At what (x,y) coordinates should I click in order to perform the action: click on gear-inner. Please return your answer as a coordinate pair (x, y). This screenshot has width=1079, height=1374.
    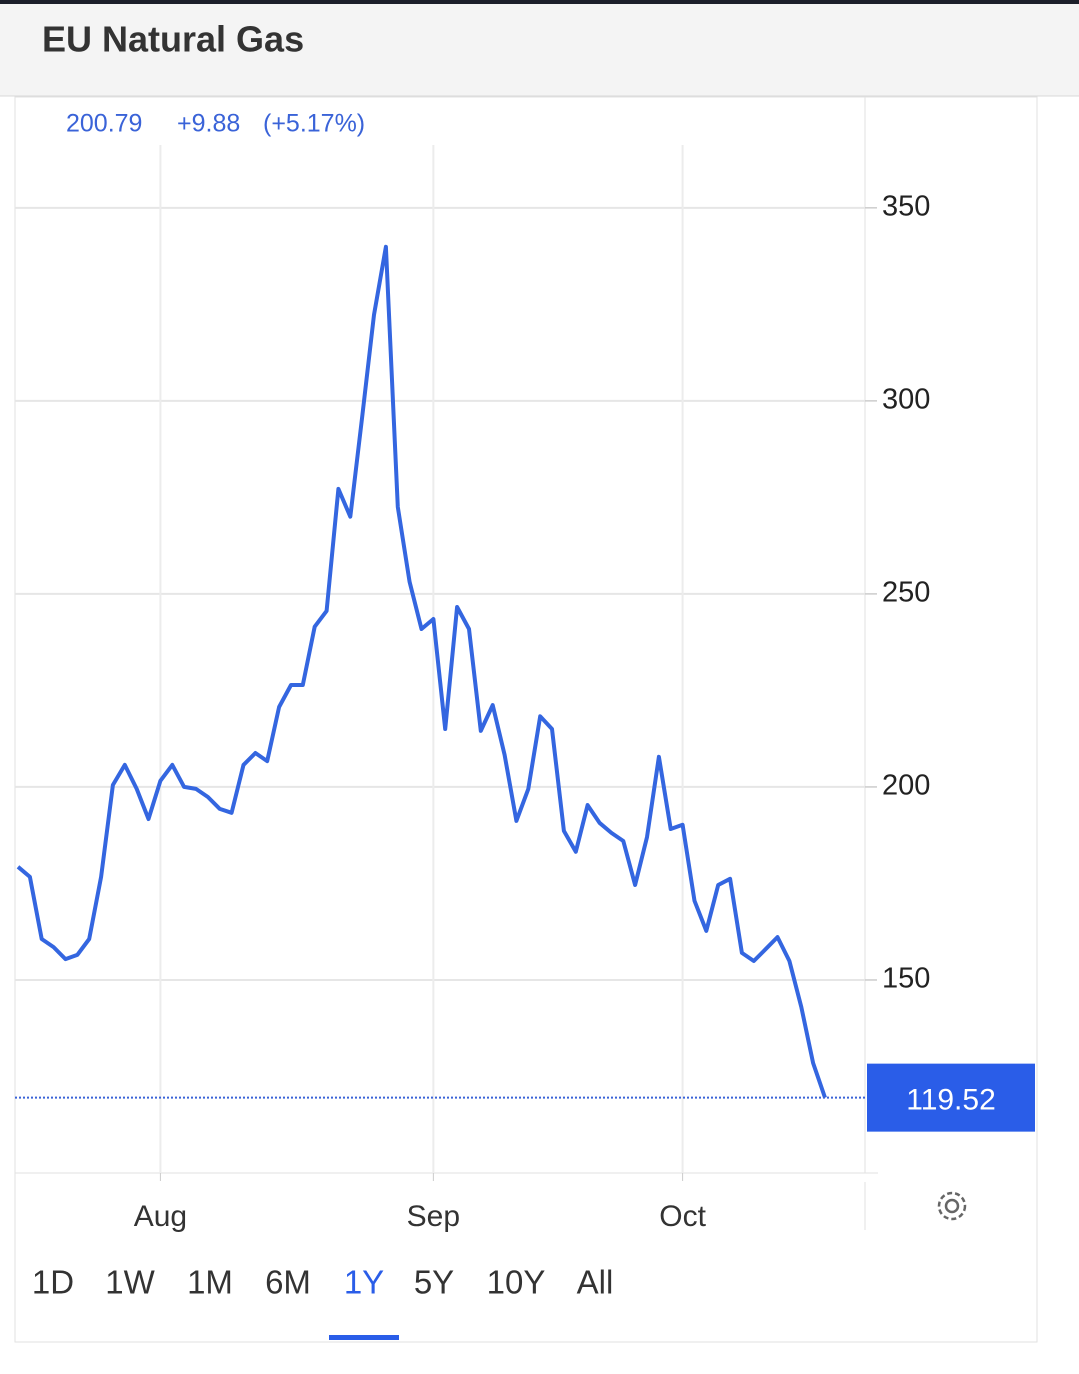
    Looking at the image, I should click on (952, 1206).